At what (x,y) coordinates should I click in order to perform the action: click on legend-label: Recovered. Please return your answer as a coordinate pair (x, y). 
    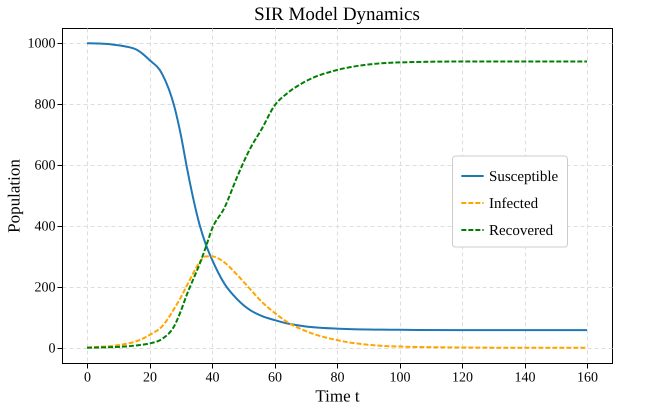
    Looking at the image, I should click on (521, 231).